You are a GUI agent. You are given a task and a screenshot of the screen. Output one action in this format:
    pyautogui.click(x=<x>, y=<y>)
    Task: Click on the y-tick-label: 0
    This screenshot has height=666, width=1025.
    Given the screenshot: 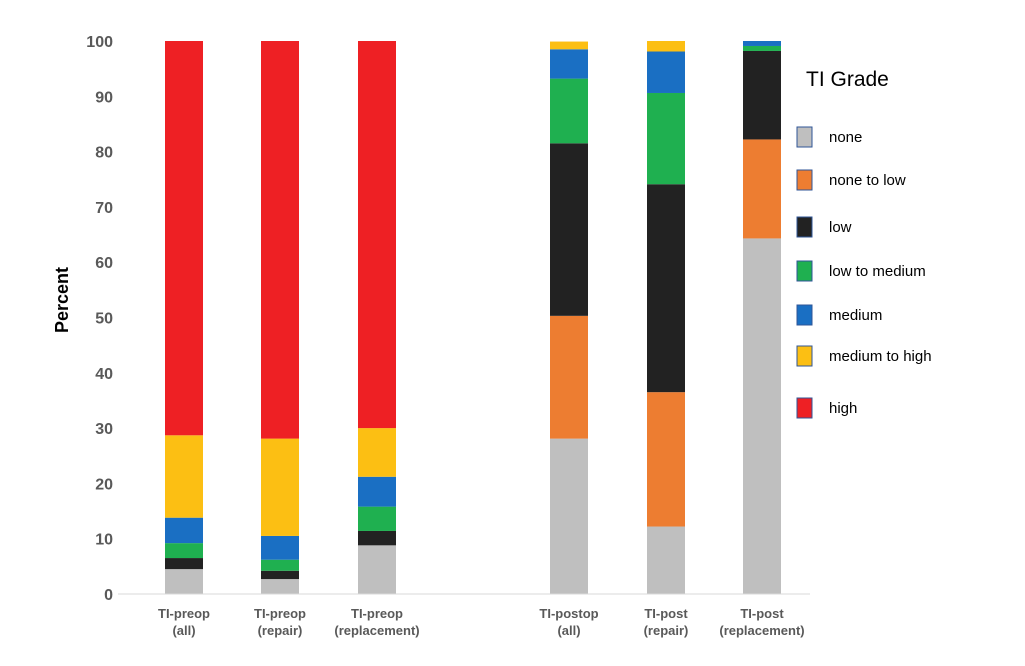 What is the action you would take?
    pyautogui.click(x=108, y=595)
    